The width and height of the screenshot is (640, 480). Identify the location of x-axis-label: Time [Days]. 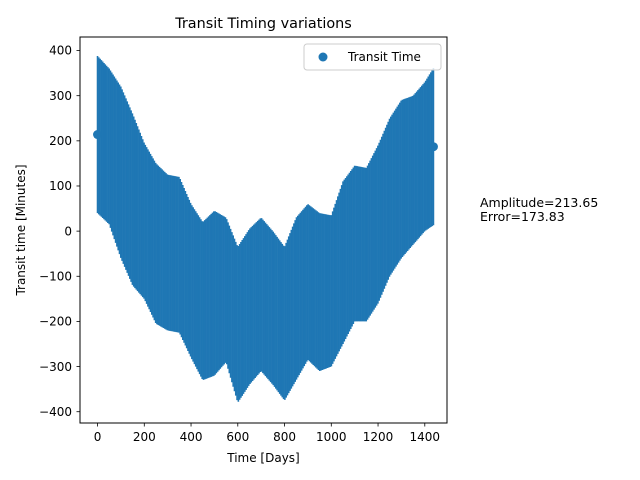
(263, 458).